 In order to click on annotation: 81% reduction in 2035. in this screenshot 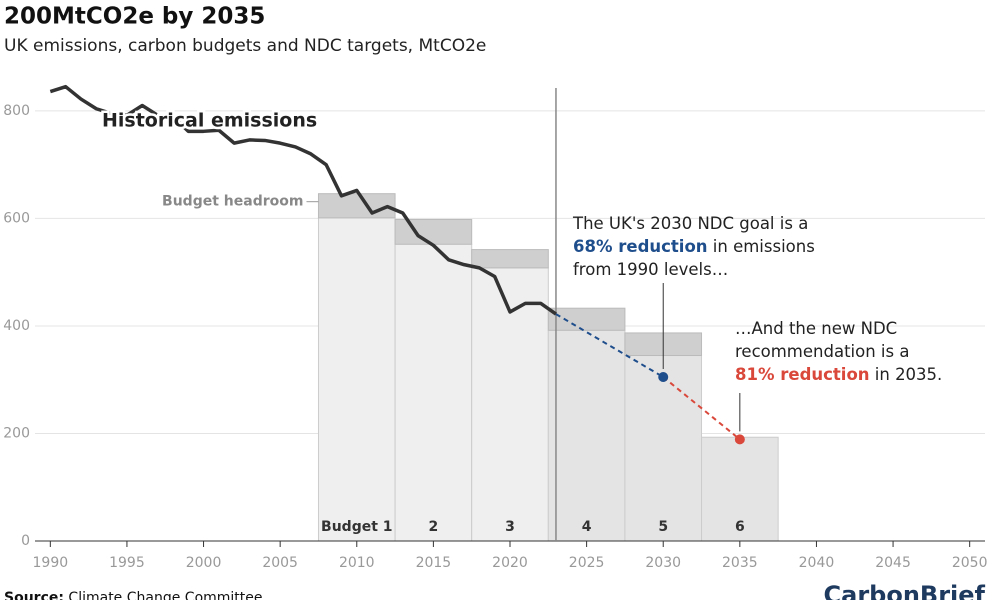, I will do `click(838, 374)`.